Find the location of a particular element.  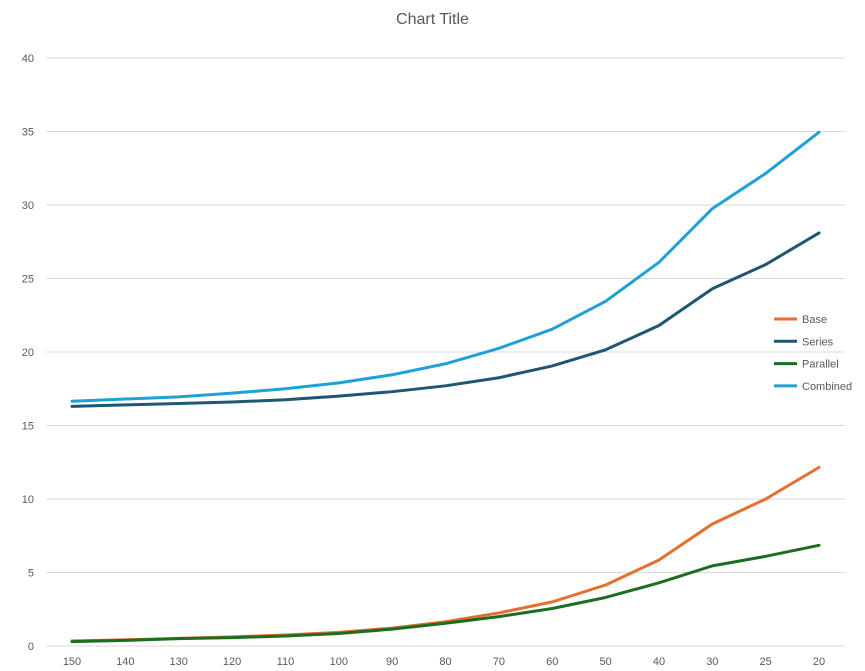

x-tick-label: 70 is located at coordinates (499, 662).